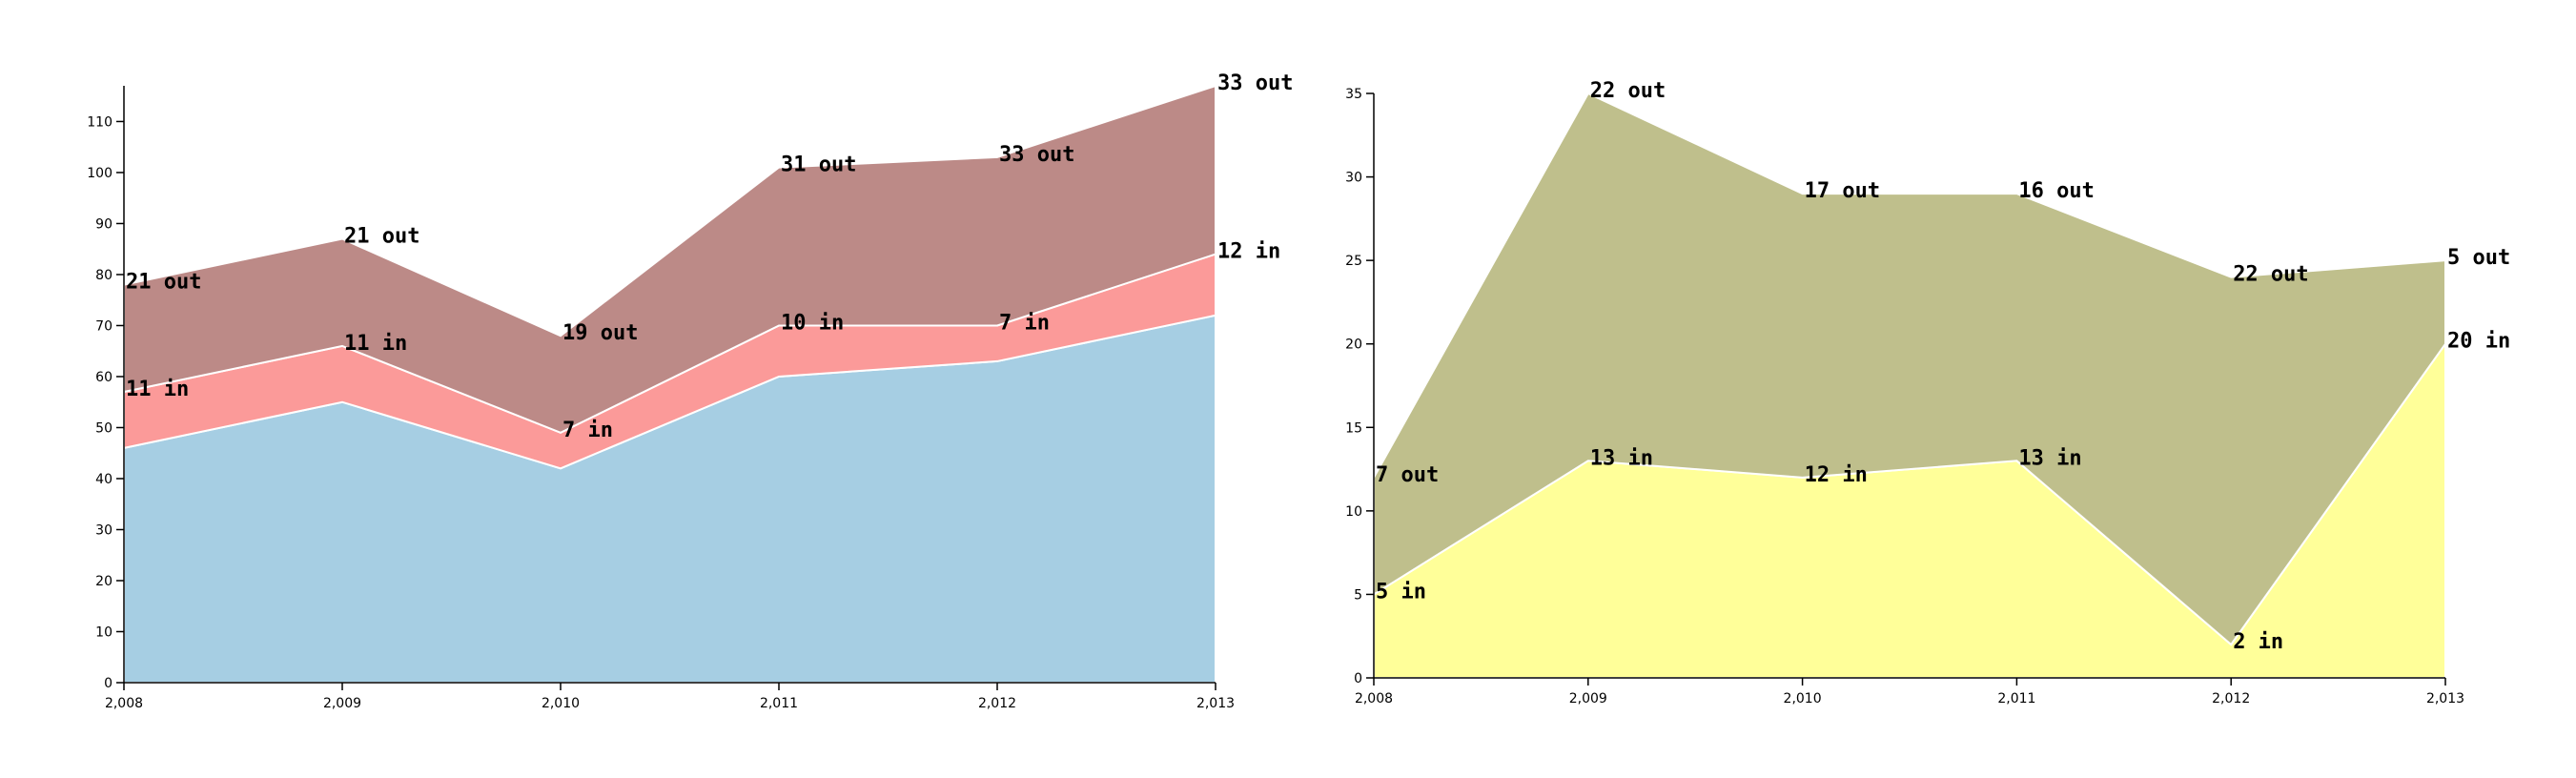 This screenshot has width=2576, height=778. I want to click on y-tick: 80, so click(109, 275).